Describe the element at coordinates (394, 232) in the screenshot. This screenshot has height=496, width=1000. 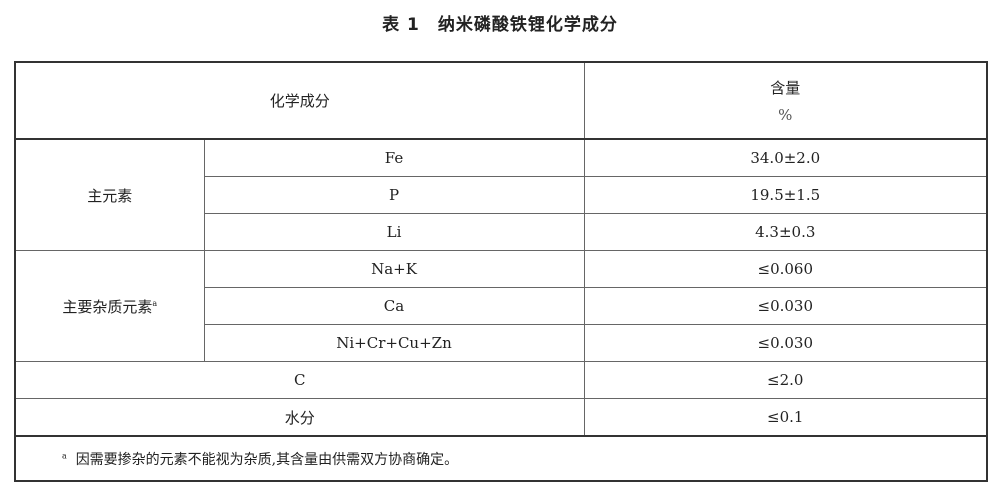
I see `element-cell: Li` at that location.